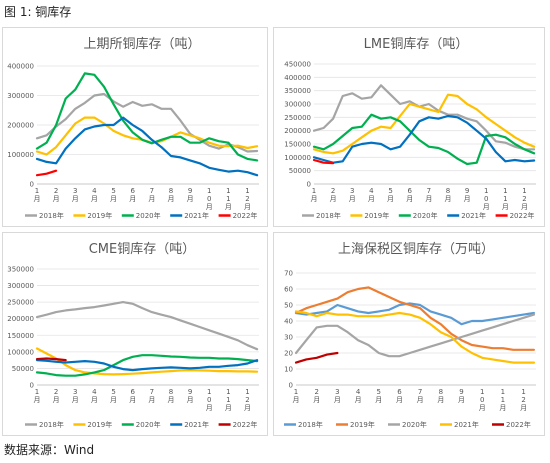 The height and width of the screenshot is (463, 550). What do you see at coordinates (288, 290) in the screenshot?
I see `y-tick-label: 60` at bounding box center [288, 290].